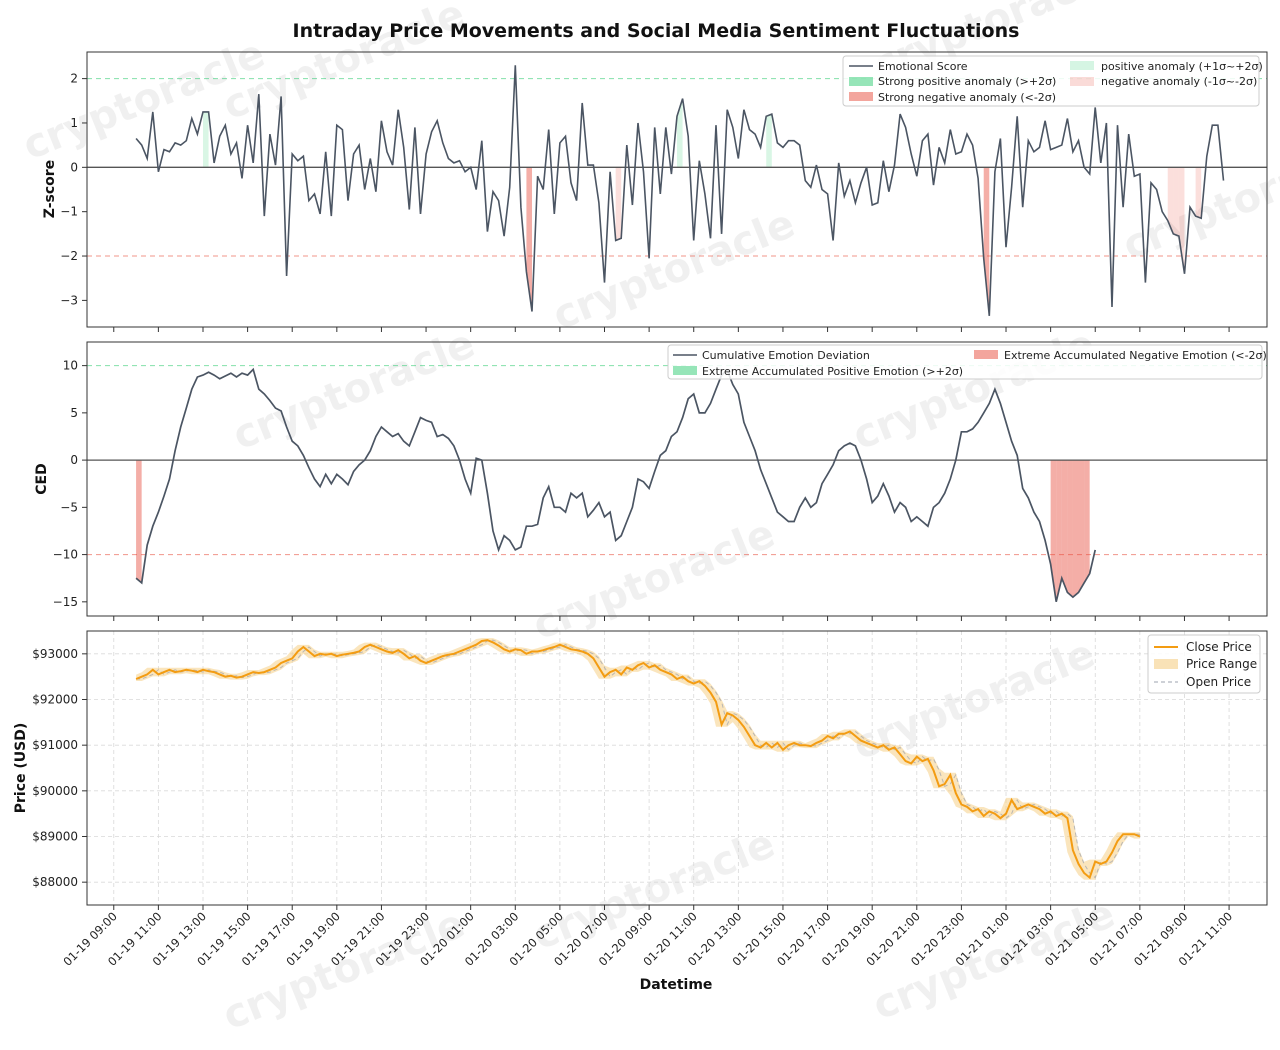 Image resolution: width=1280 pixels, height=1050 pixels. What do you see at coordinates (671, 618) in the screenshot?
I see `ced-x-ticks` at bounding box center [671, 618].